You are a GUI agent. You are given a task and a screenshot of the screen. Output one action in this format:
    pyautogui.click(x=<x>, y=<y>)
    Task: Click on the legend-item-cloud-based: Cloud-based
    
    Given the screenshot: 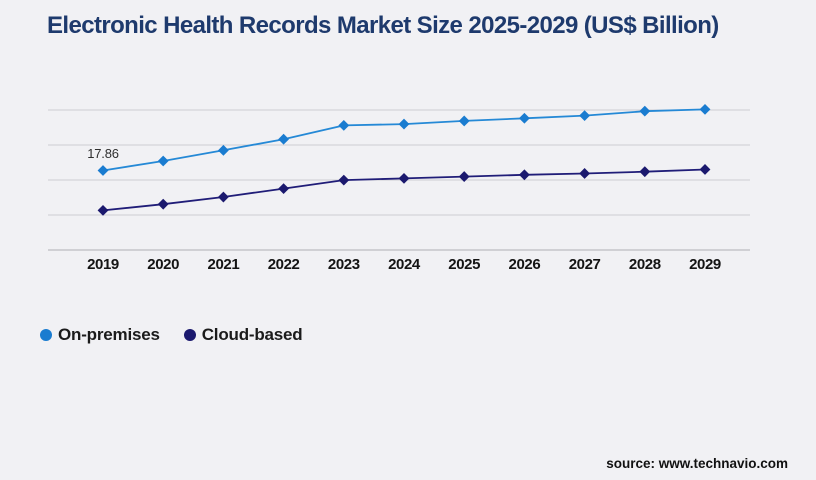 What is the action you would take?
    pyautogui.click(x=243, y=335)
    